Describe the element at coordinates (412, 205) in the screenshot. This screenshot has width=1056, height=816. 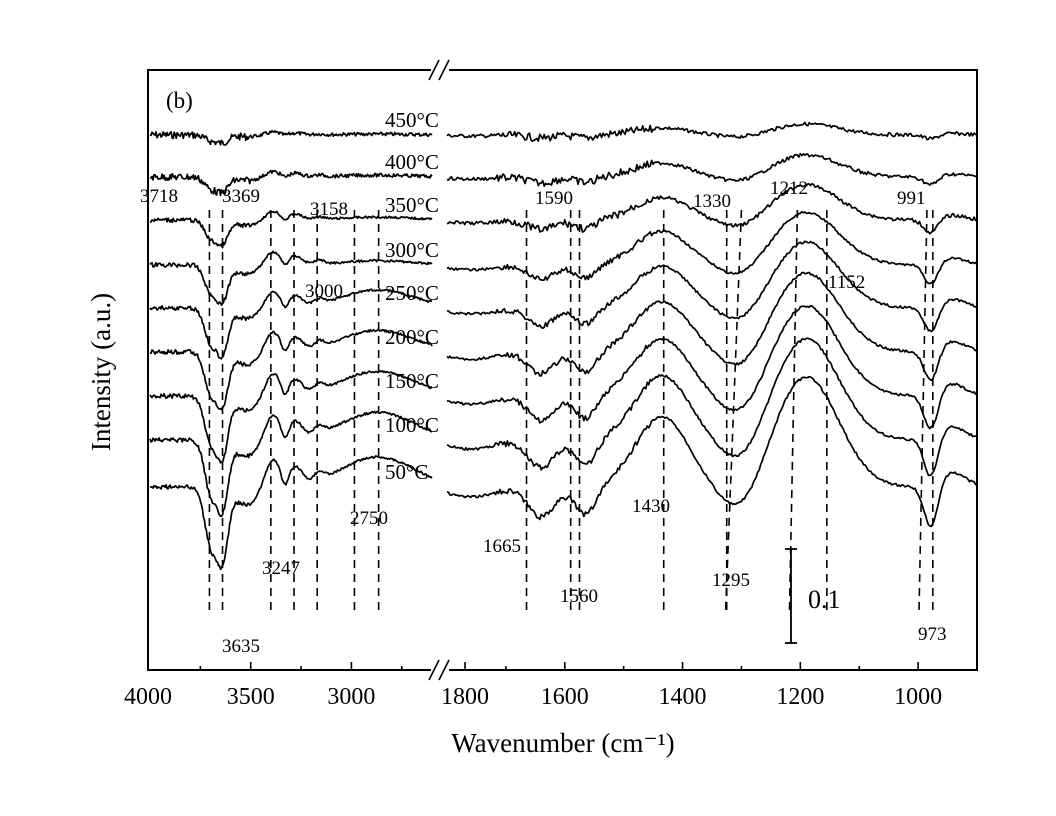
I see `series-label: 350°C` at that location.